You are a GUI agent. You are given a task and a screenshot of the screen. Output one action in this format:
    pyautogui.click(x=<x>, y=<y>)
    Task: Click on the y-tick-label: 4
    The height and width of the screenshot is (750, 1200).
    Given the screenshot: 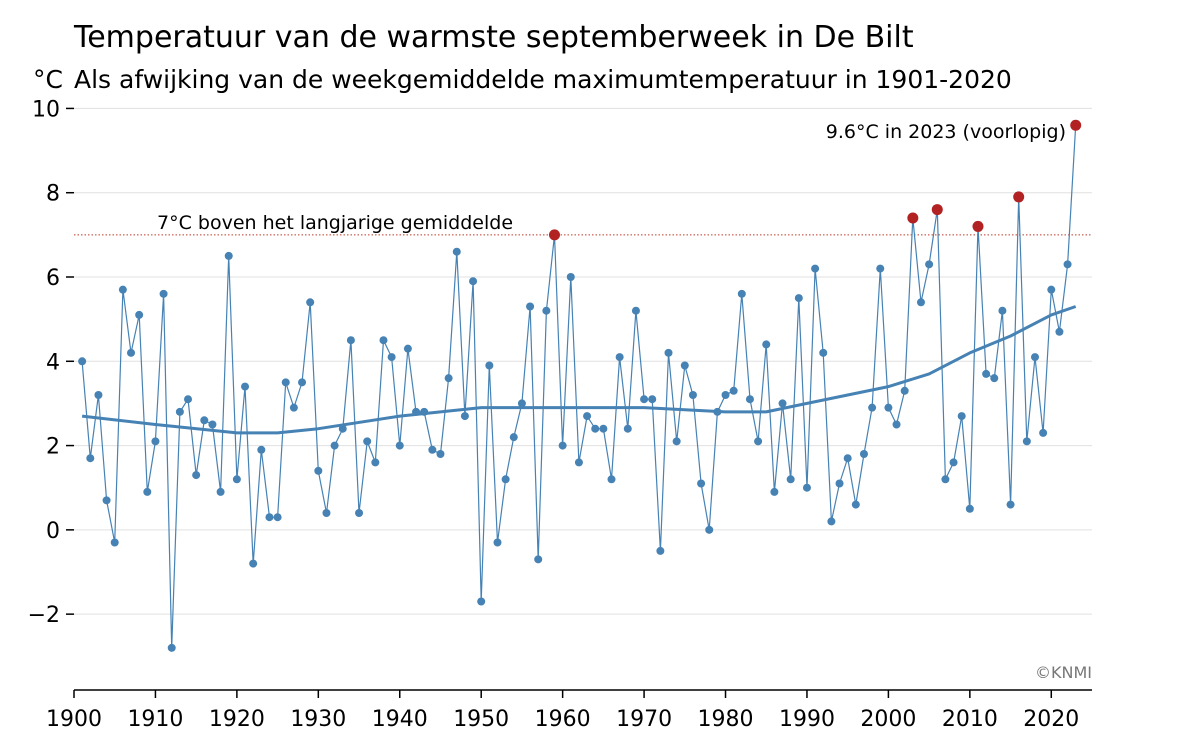 What is the action you would take?
    pyautogui.click(x=53, y=362)
    